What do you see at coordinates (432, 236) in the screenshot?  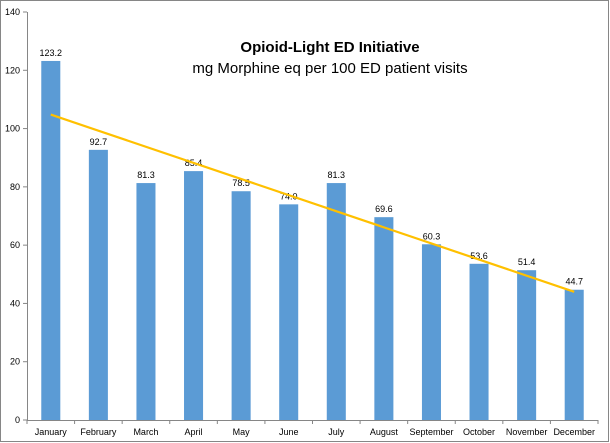 I see `data-label: 60.3` at bounding box center [432, 236].